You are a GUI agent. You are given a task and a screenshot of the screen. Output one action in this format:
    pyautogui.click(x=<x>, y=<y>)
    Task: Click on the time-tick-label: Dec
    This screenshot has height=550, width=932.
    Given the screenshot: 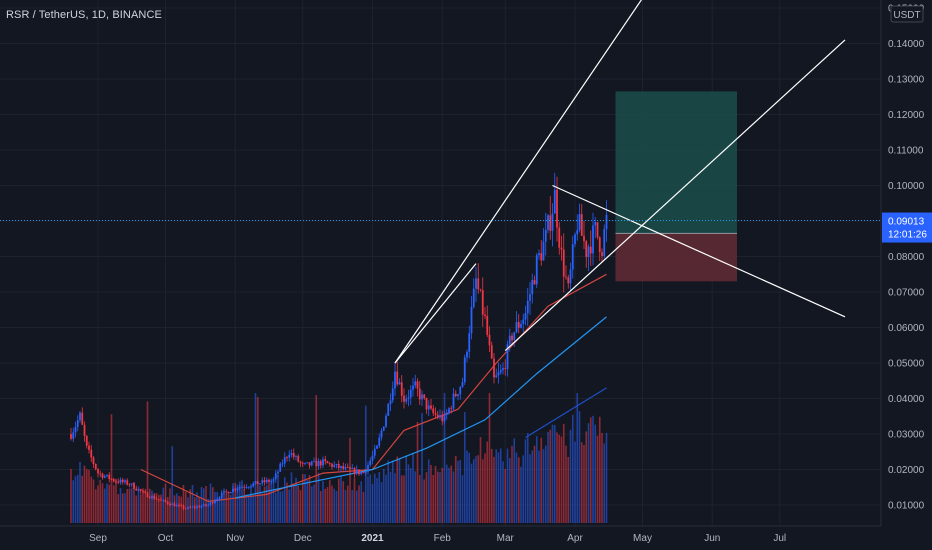 What is the action you would take?
    pyautogui.click(x=303, y=538)
    